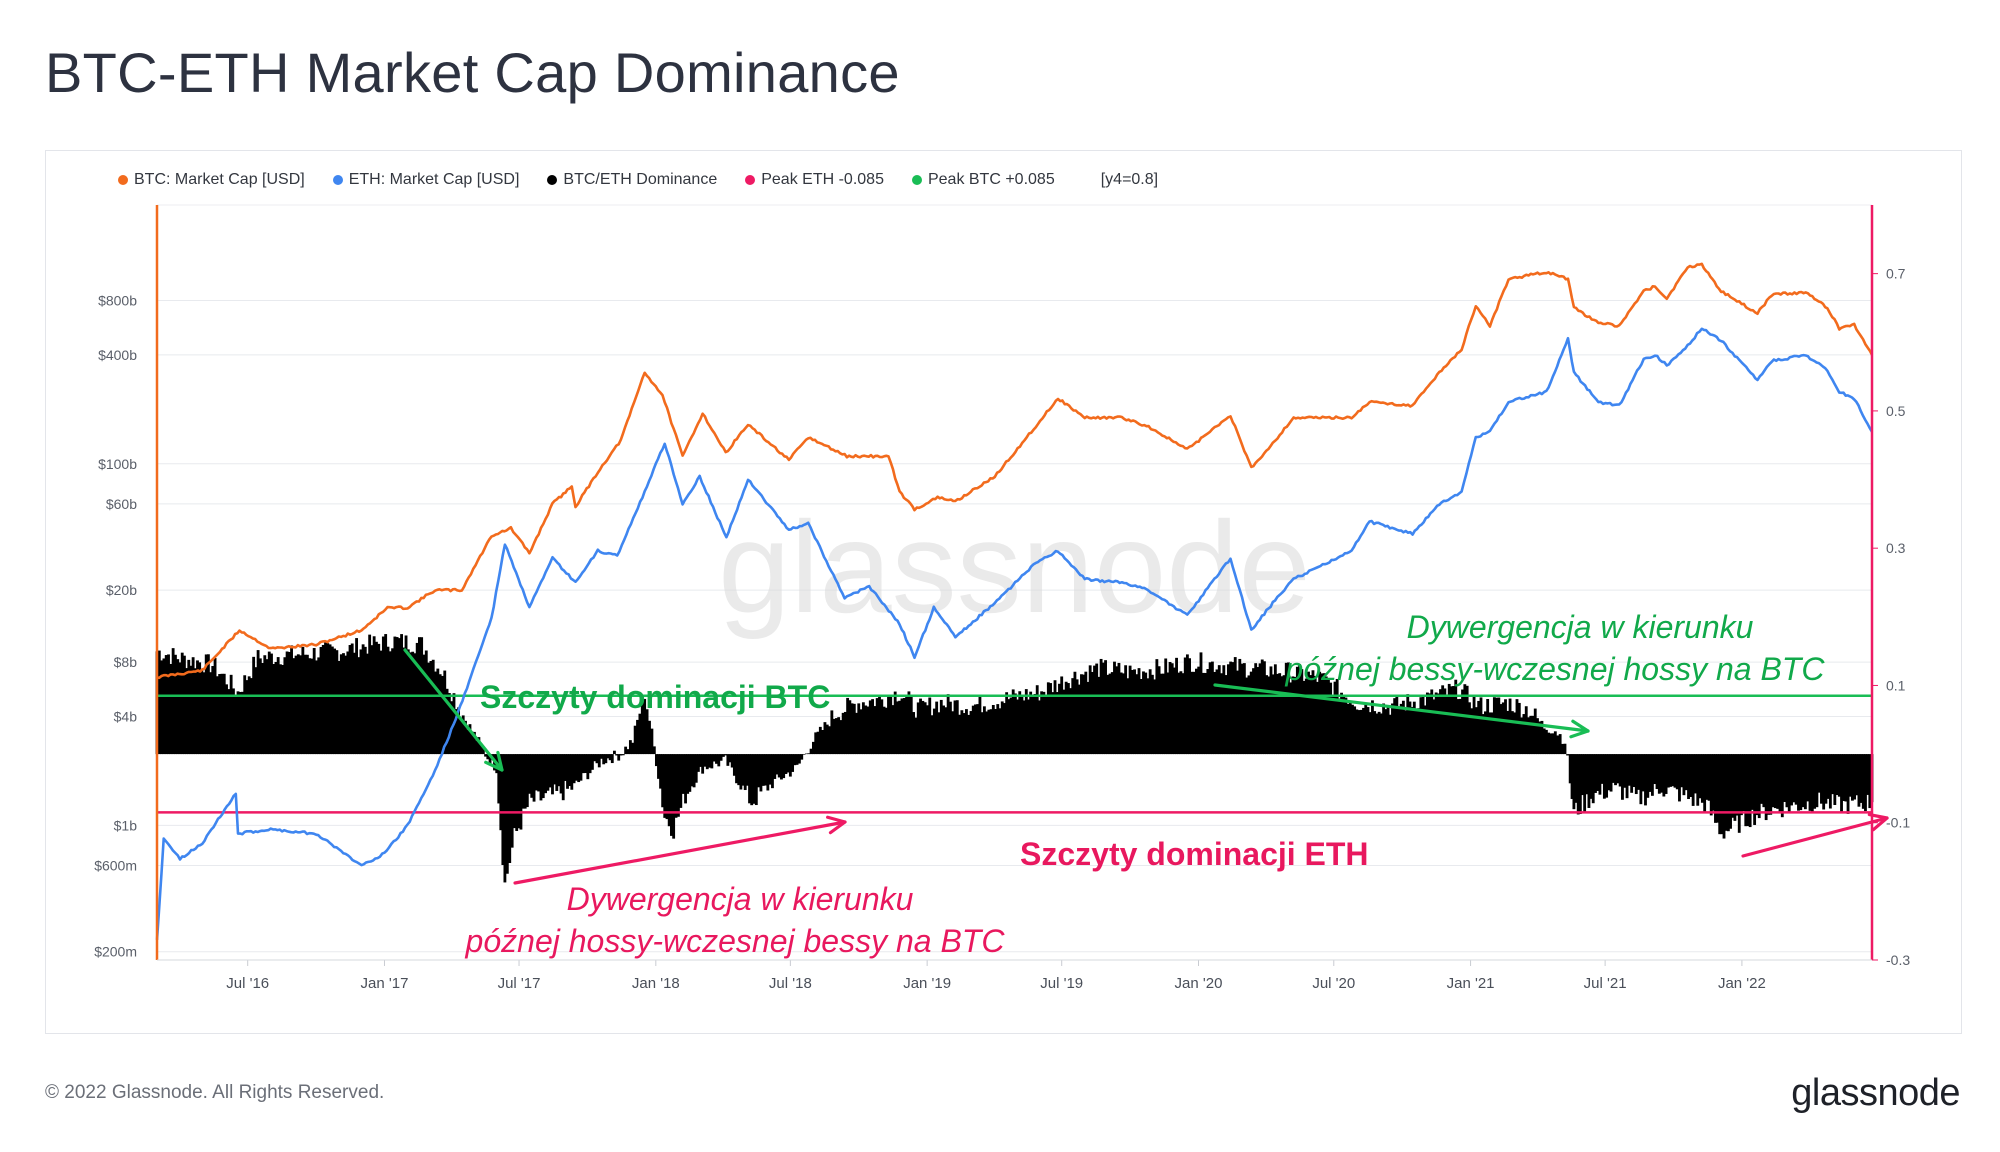 The height and width of the screenshot is (1152, 2000). Describe the element at coordinates (1898, 960) in the screenshot. I see `y-right-tick-label: -0.3` at that location.